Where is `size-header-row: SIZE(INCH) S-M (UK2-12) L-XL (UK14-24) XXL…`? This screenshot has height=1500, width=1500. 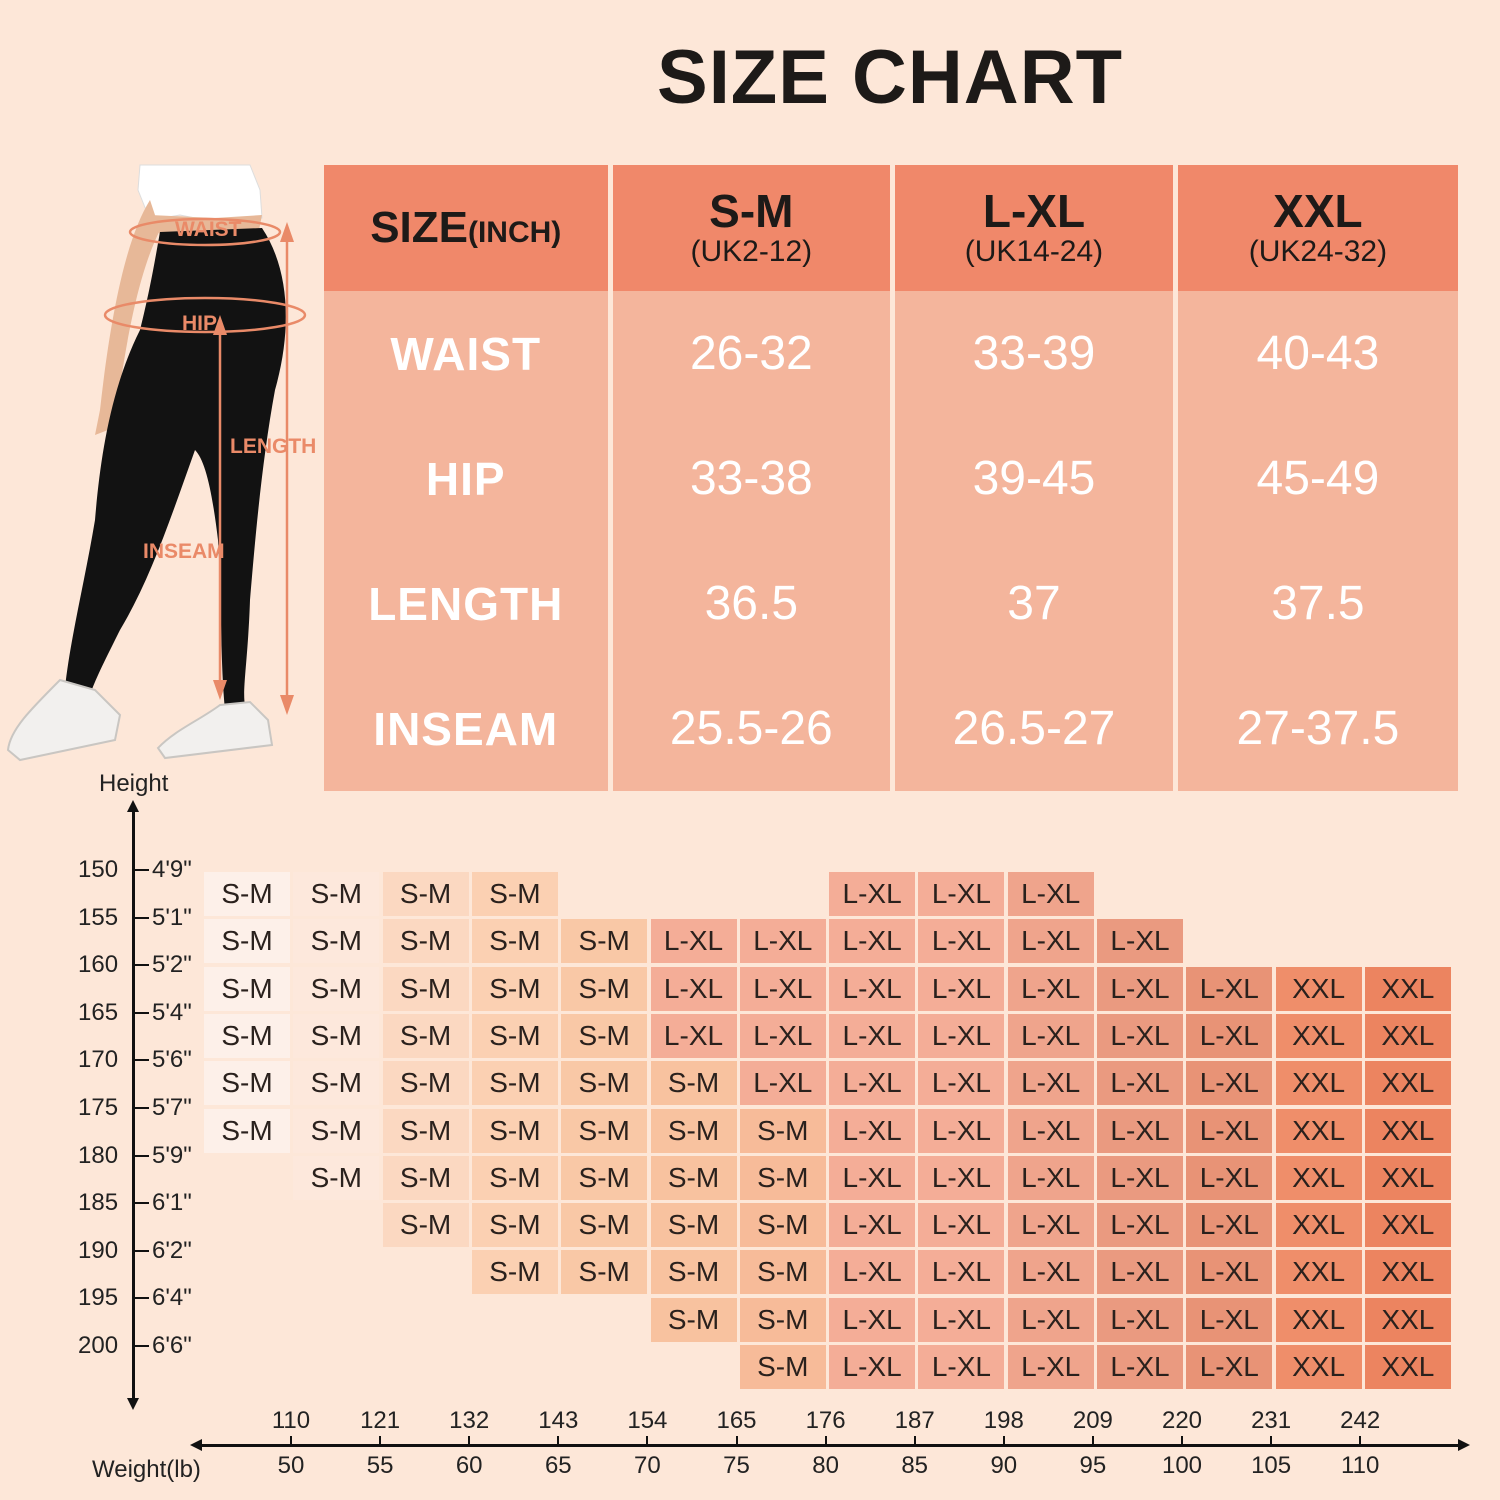 size-header-row: SIZE(INCH) S-M (UK2-12) L-XL (UK14-24) XXL… is located at coordinates (891, 228).